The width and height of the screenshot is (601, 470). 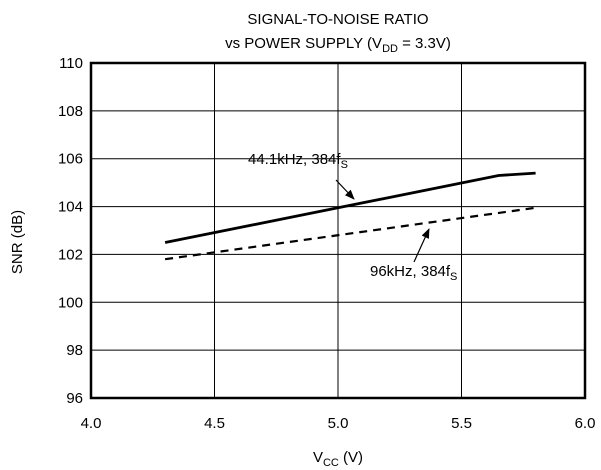 What do you see at coordinates (424, 43) in the screenshot?
I see `chart-title-line2-suffix: = 3.3V)` at bounding box center [424, 43].